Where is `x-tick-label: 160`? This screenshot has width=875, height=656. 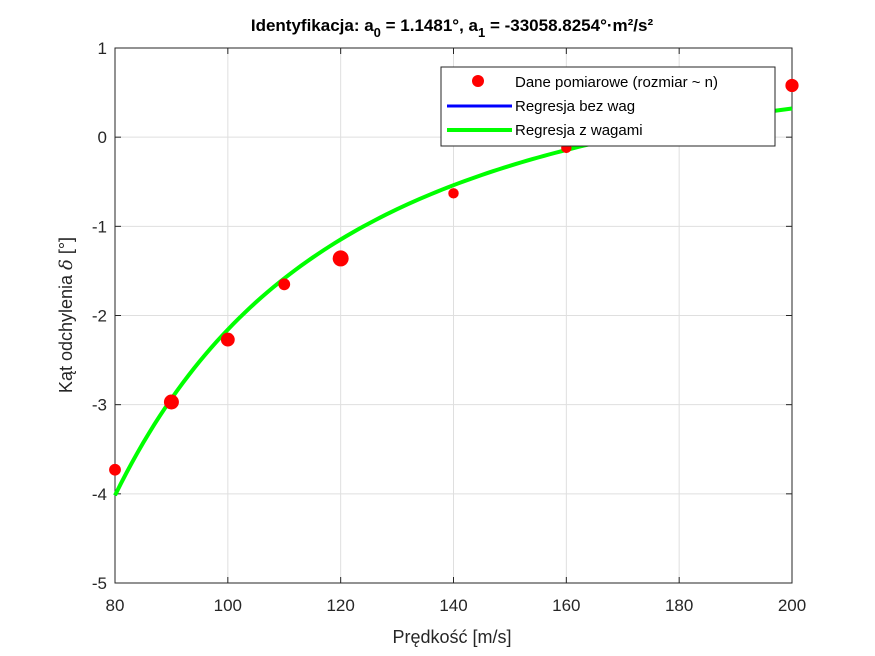
x-tick-label: 160 is located at coordinates (566, 605).